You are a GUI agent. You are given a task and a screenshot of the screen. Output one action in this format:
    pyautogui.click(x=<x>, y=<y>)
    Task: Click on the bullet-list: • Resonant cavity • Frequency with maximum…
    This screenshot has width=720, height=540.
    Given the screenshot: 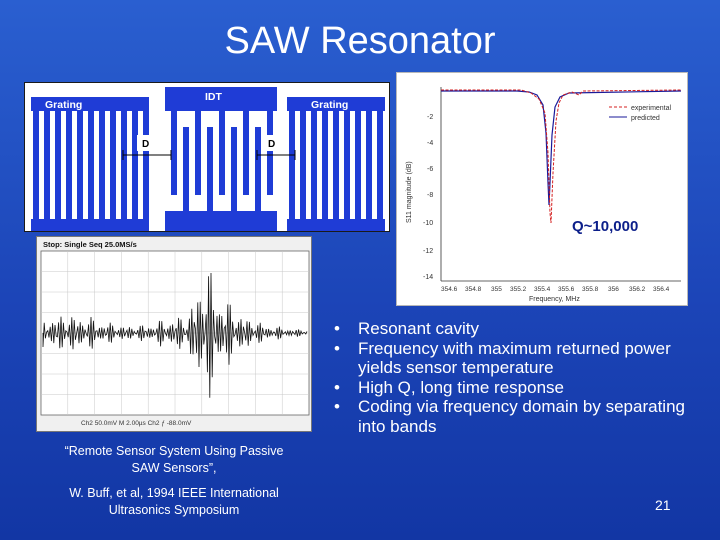 What is the action you would take?
    pyautogui.click(x=511, y=377)
    